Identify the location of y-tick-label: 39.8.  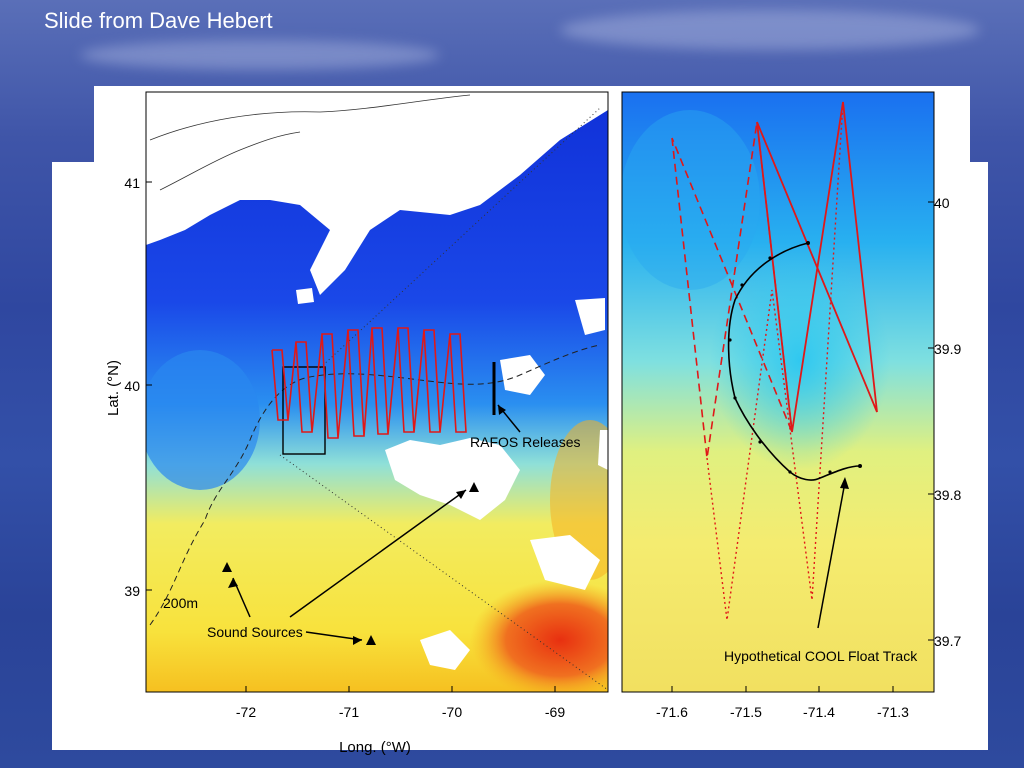
(947, 495).